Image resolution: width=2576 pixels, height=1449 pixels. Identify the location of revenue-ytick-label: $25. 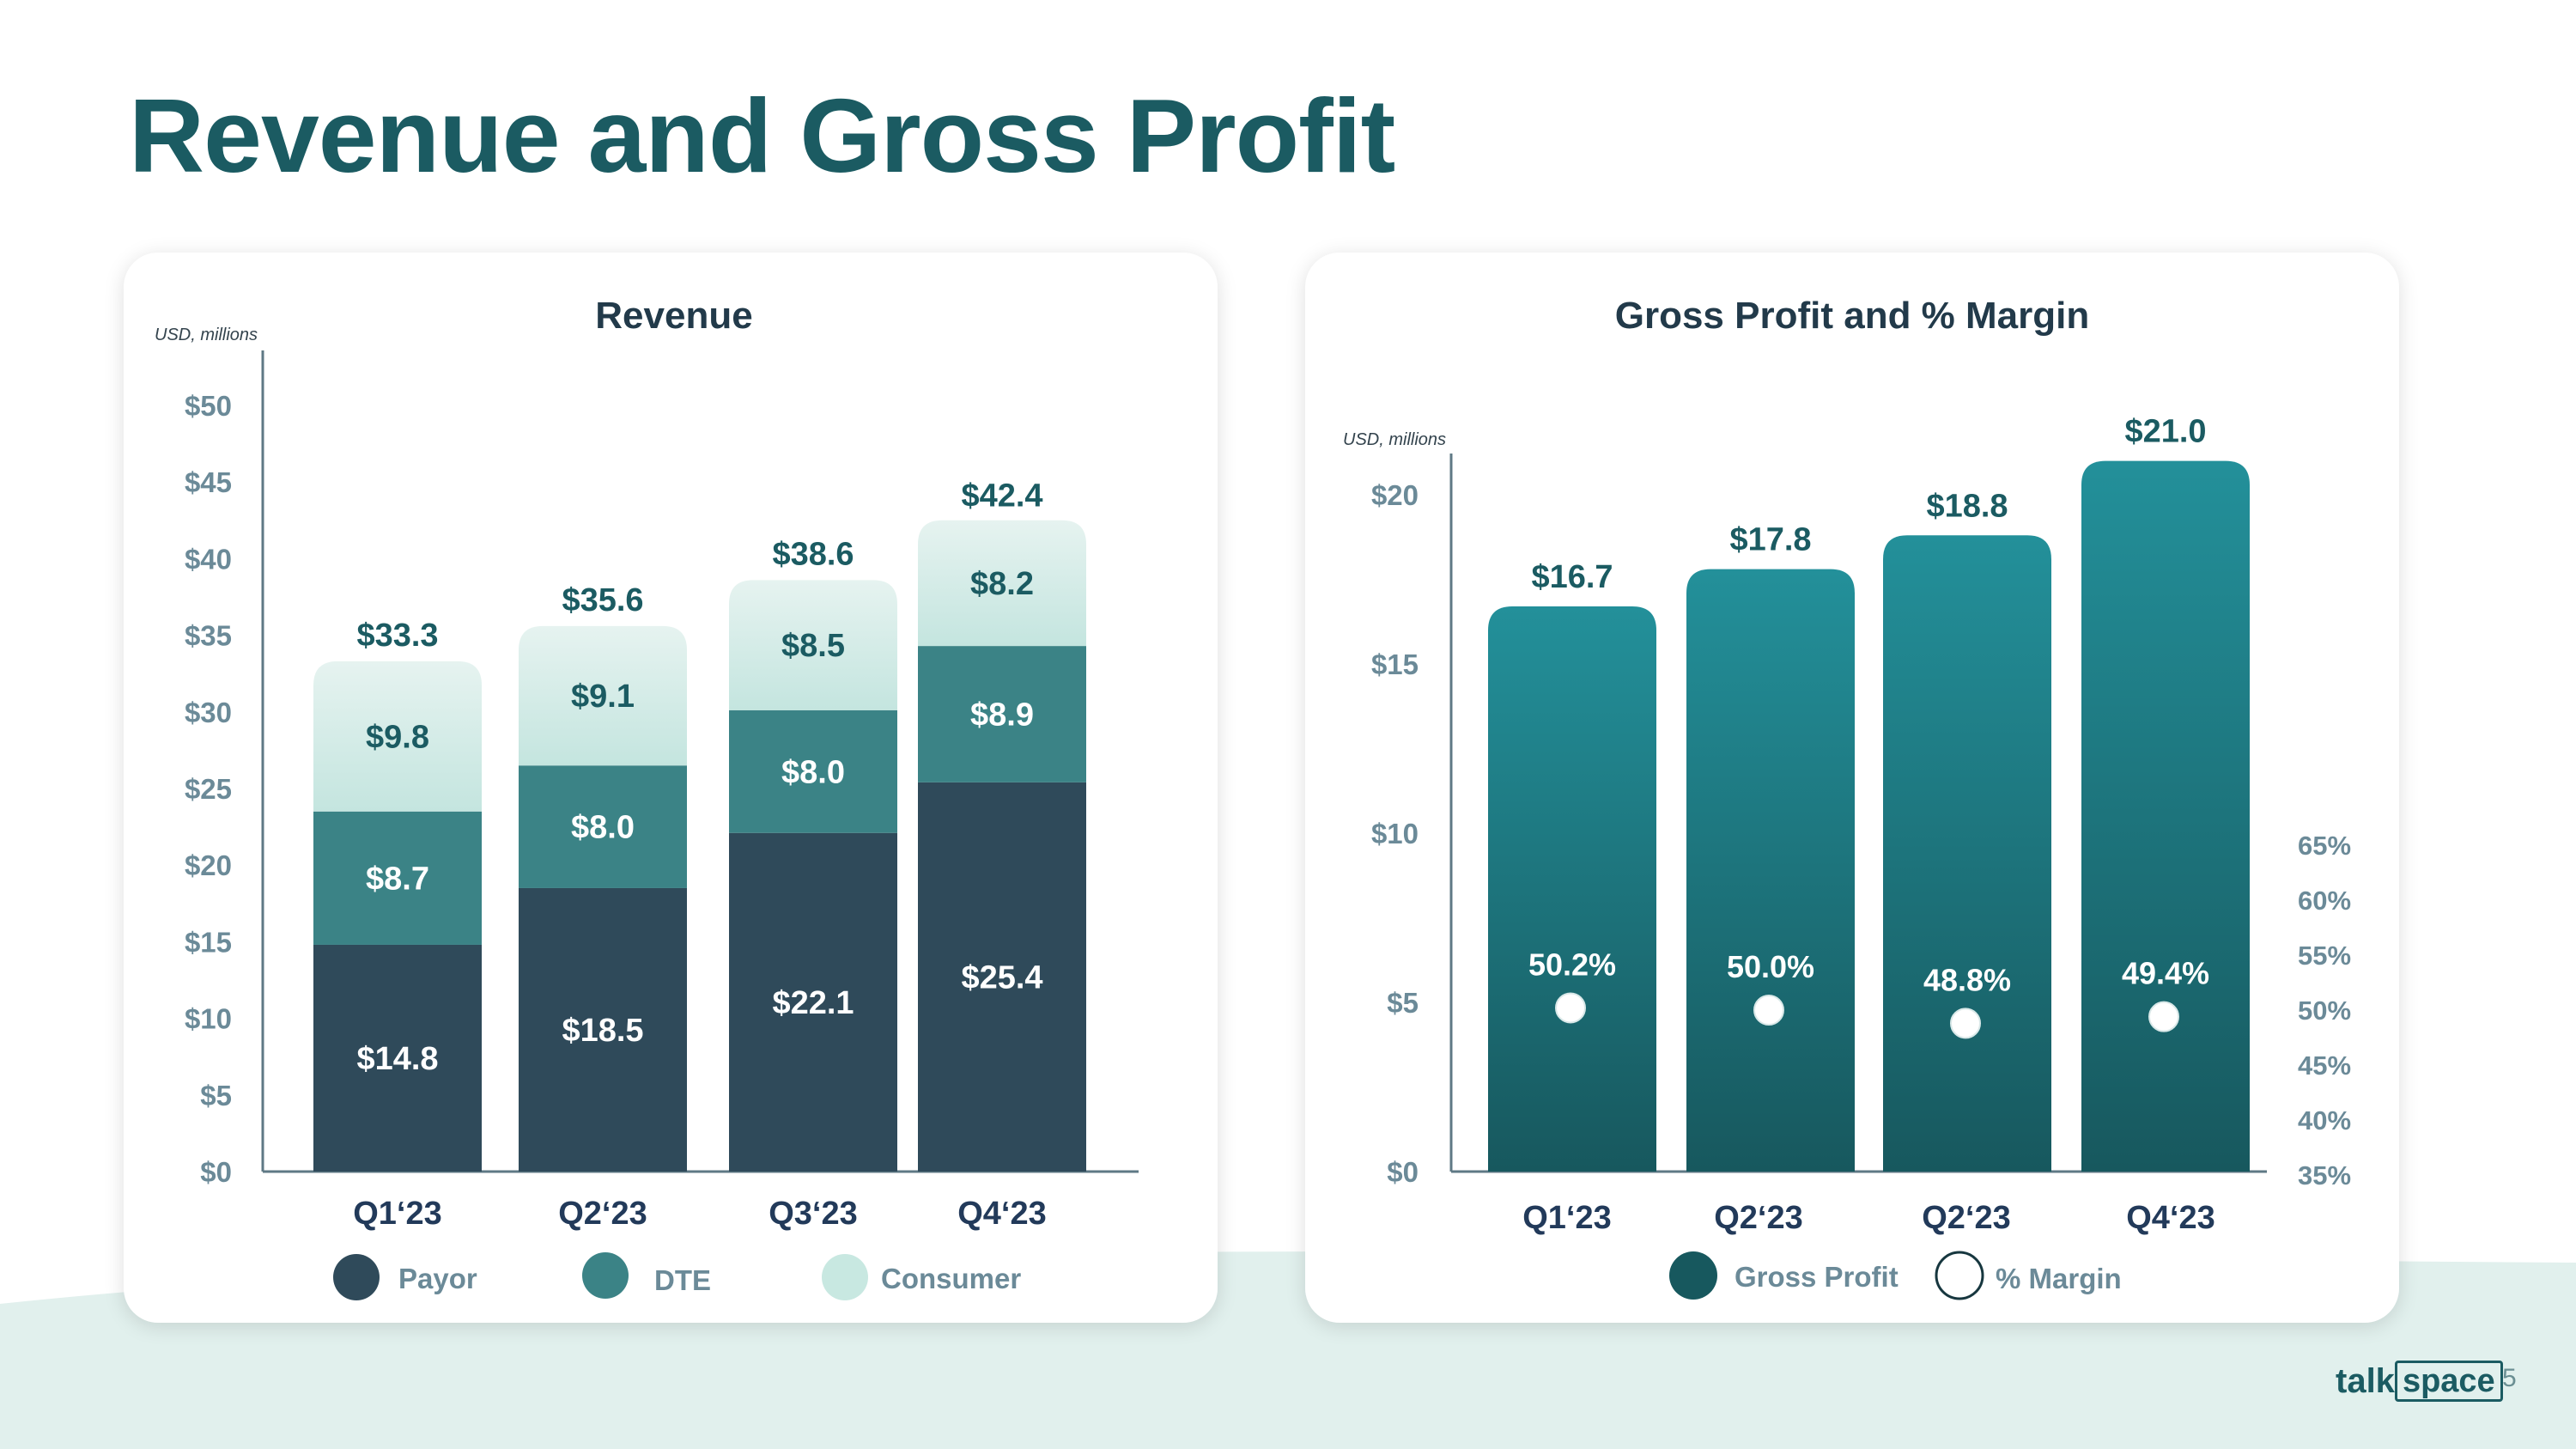
(208, 789).